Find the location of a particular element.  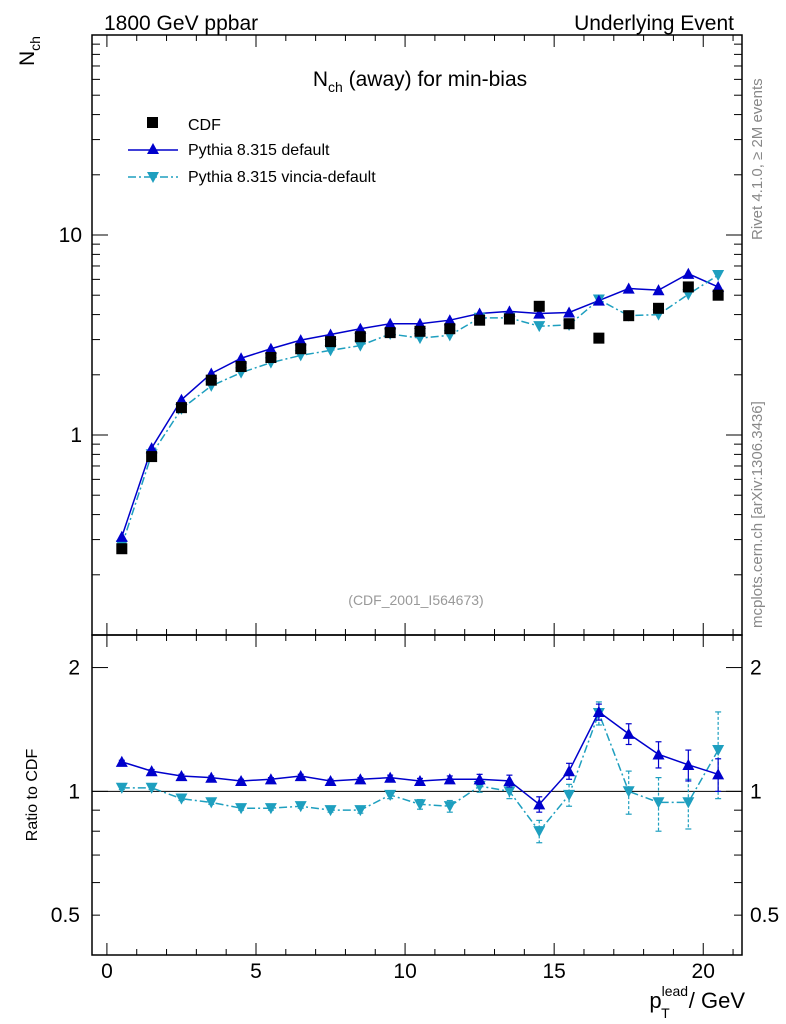

legend-default-marker is located at coordinates (153, 148).